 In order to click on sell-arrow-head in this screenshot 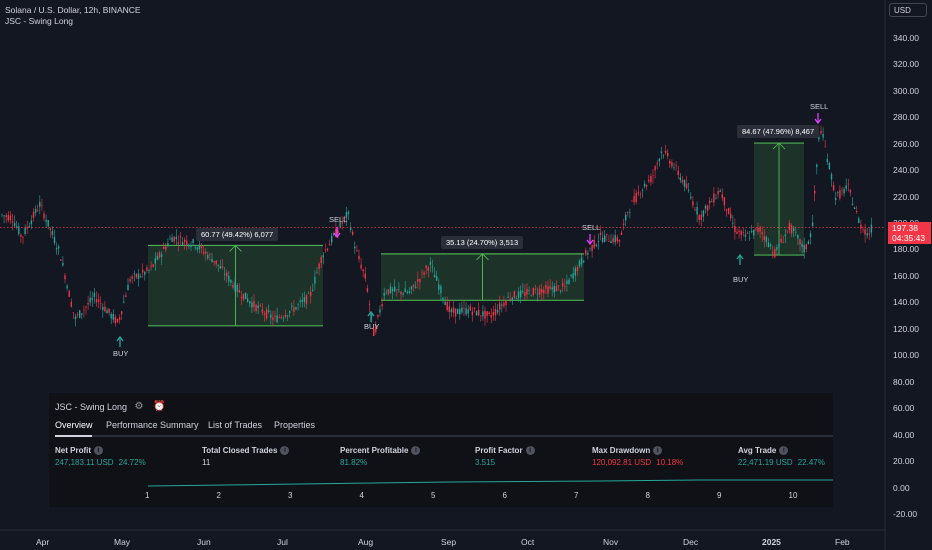, I will do `click(818, 121)`.